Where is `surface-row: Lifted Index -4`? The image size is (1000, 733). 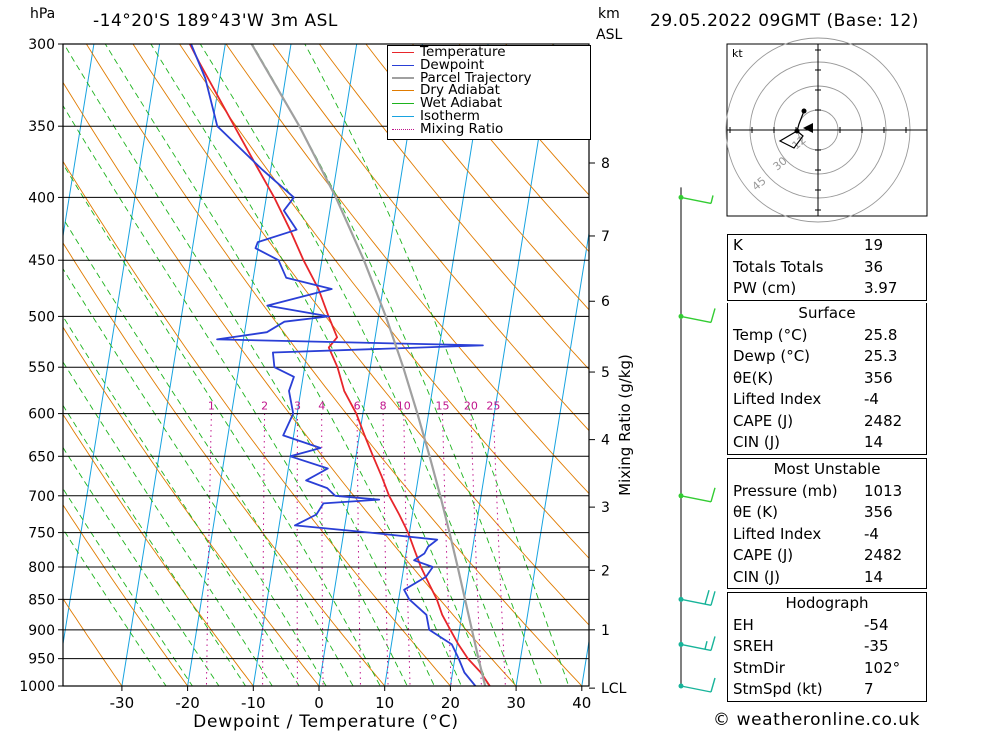 surface-row: Lifted Index -4 is located at coordinates (827, 400).